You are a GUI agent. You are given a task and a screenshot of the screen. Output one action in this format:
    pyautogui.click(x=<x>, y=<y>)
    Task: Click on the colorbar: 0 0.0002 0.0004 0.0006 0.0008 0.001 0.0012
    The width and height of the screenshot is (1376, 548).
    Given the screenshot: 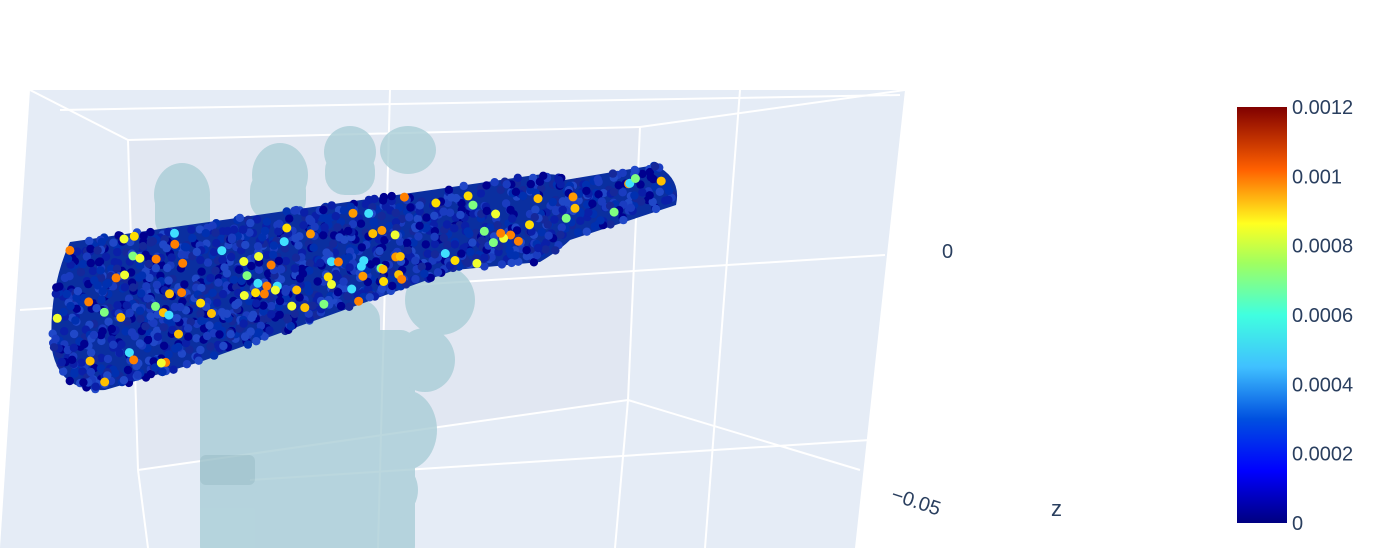 What is the action you would take?
    pyautogui.click(x=1295, y=316)
    